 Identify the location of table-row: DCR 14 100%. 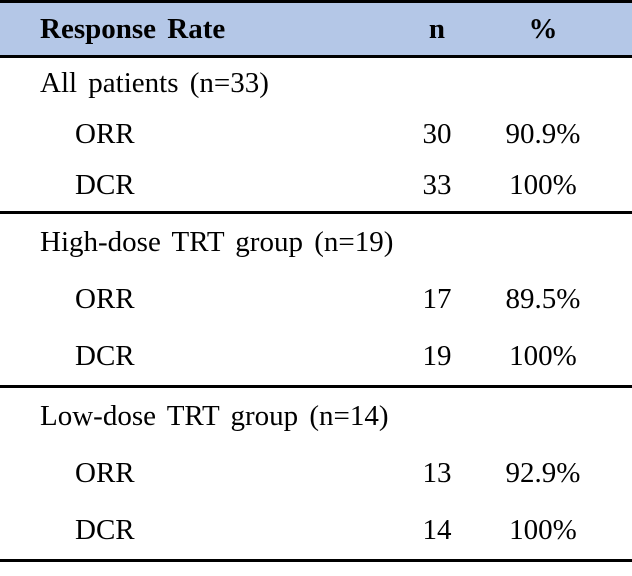
(316, 530).